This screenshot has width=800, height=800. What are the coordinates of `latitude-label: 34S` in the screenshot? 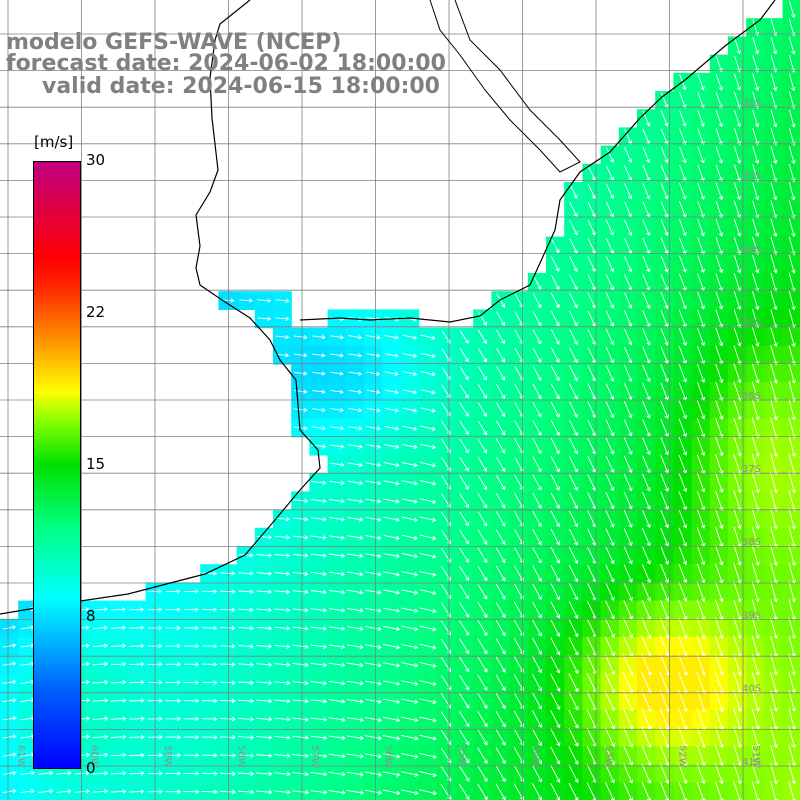 It's located at (751, 249).